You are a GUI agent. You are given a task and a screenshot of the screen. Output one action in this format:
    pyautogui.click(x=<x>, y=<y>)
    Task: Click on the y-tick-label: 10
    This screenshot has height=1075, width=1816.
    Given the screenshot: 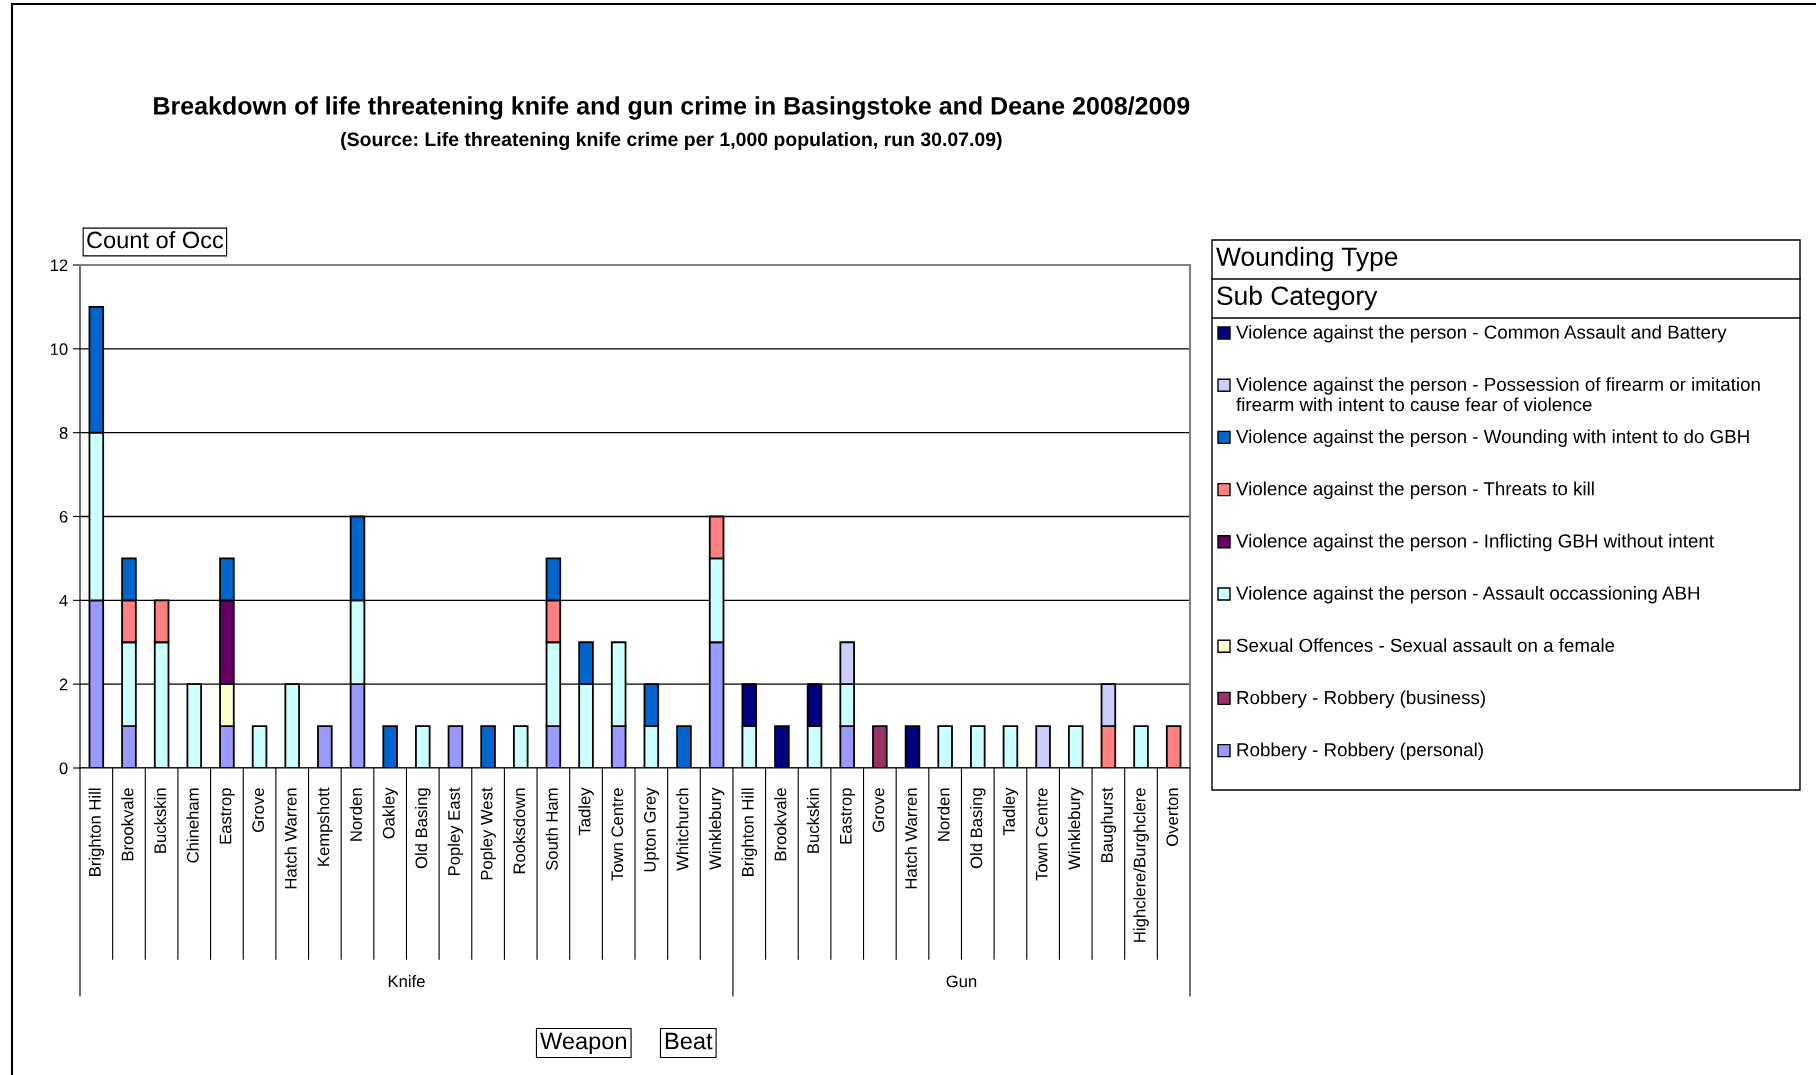 What is the action you would take?
    pyautogui.click(x=59, y=349)
    